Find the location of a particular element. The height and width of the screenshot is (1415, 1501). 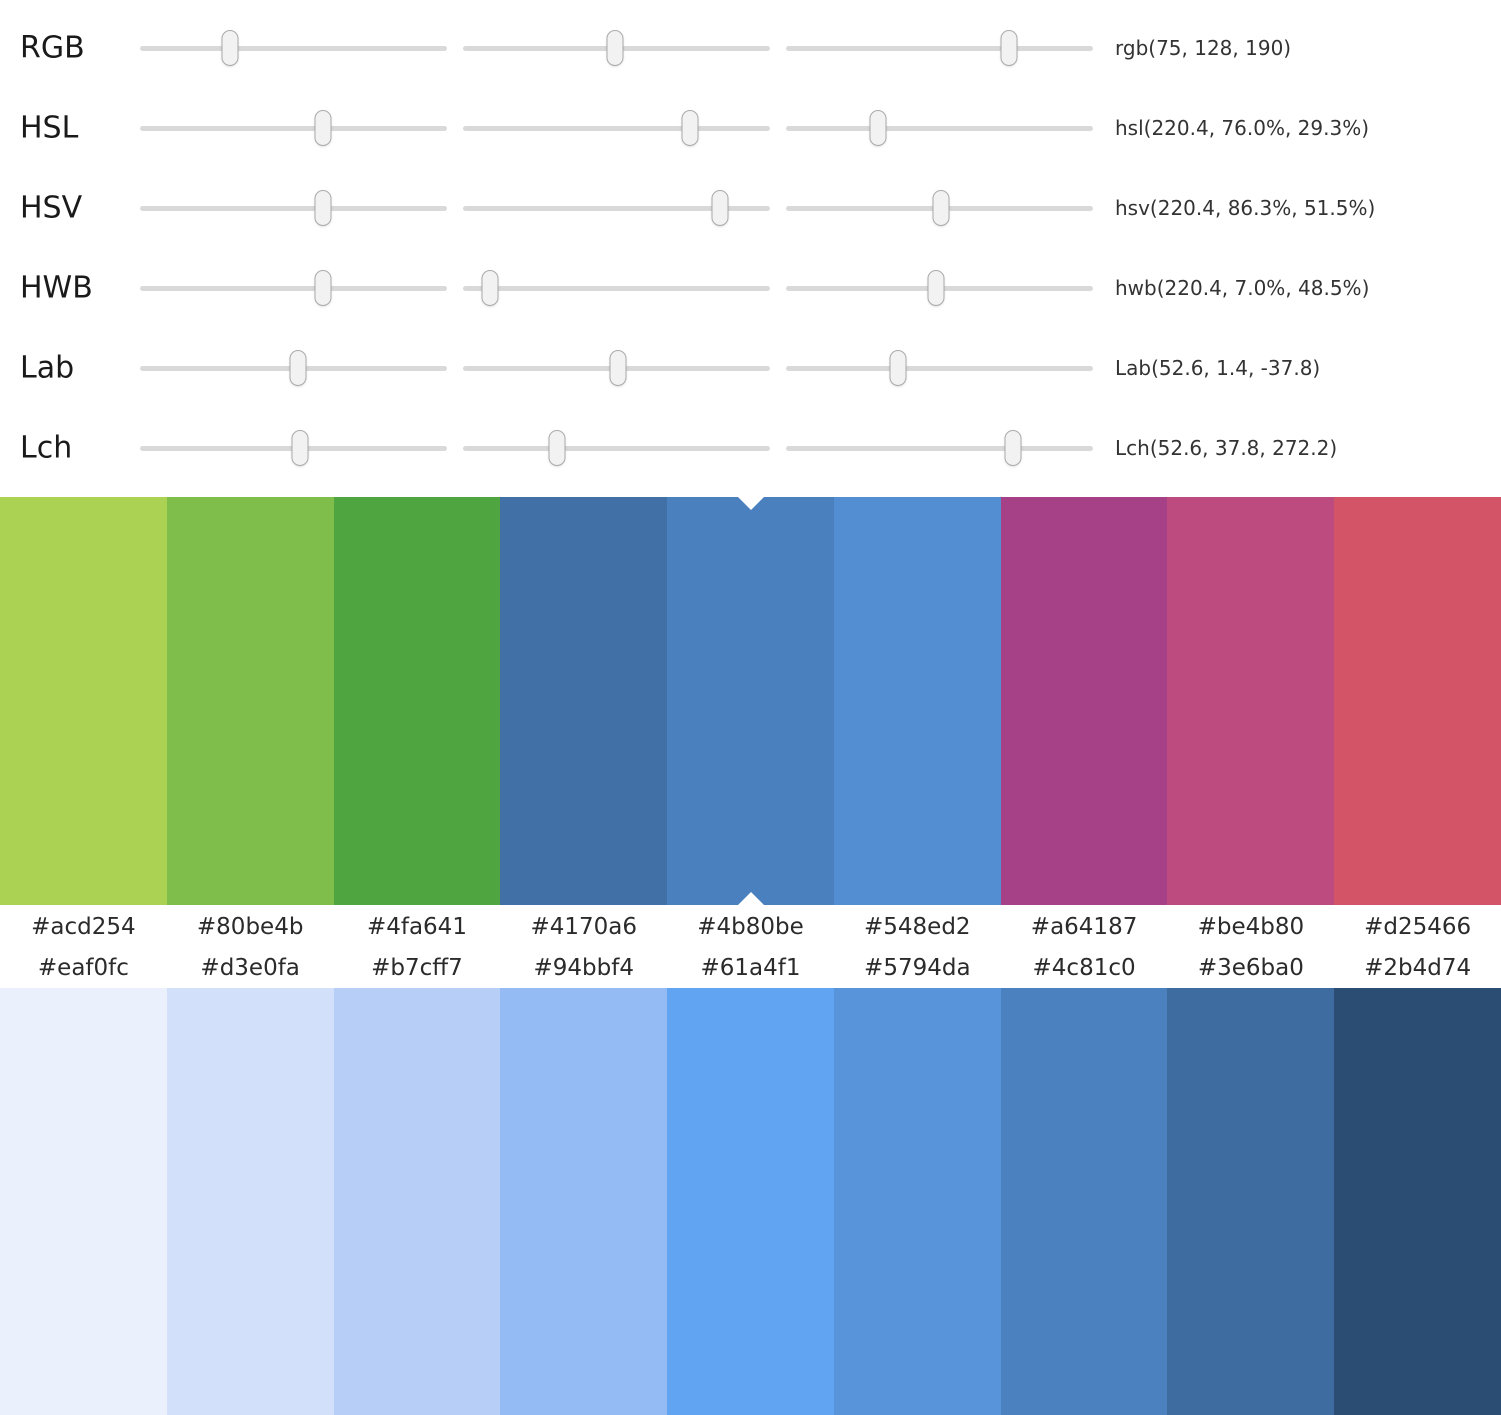

hex-label: #4170a6 is located at coordinates (583, 926).